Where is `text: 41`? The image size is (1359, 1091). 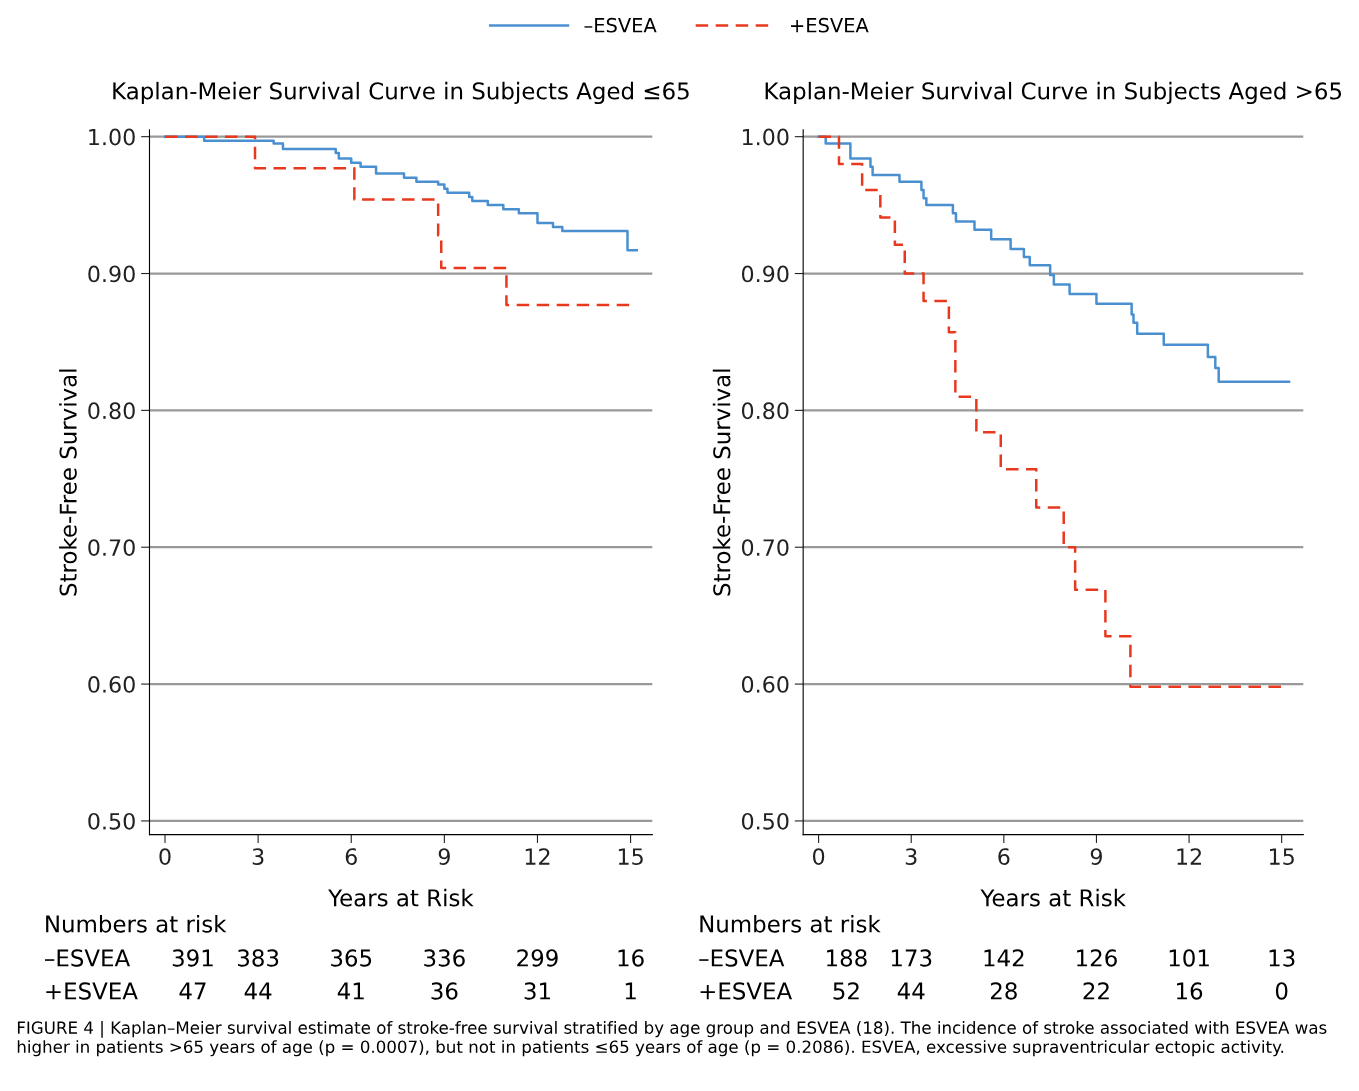
text: 41 is located at coordinates (350, 991).